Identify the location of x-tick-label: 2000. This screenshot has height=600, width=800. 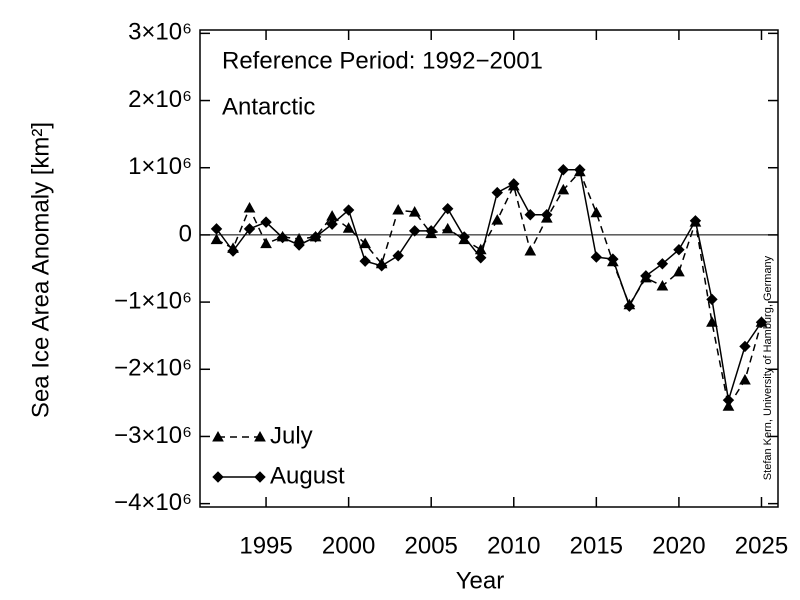
(348, 545).